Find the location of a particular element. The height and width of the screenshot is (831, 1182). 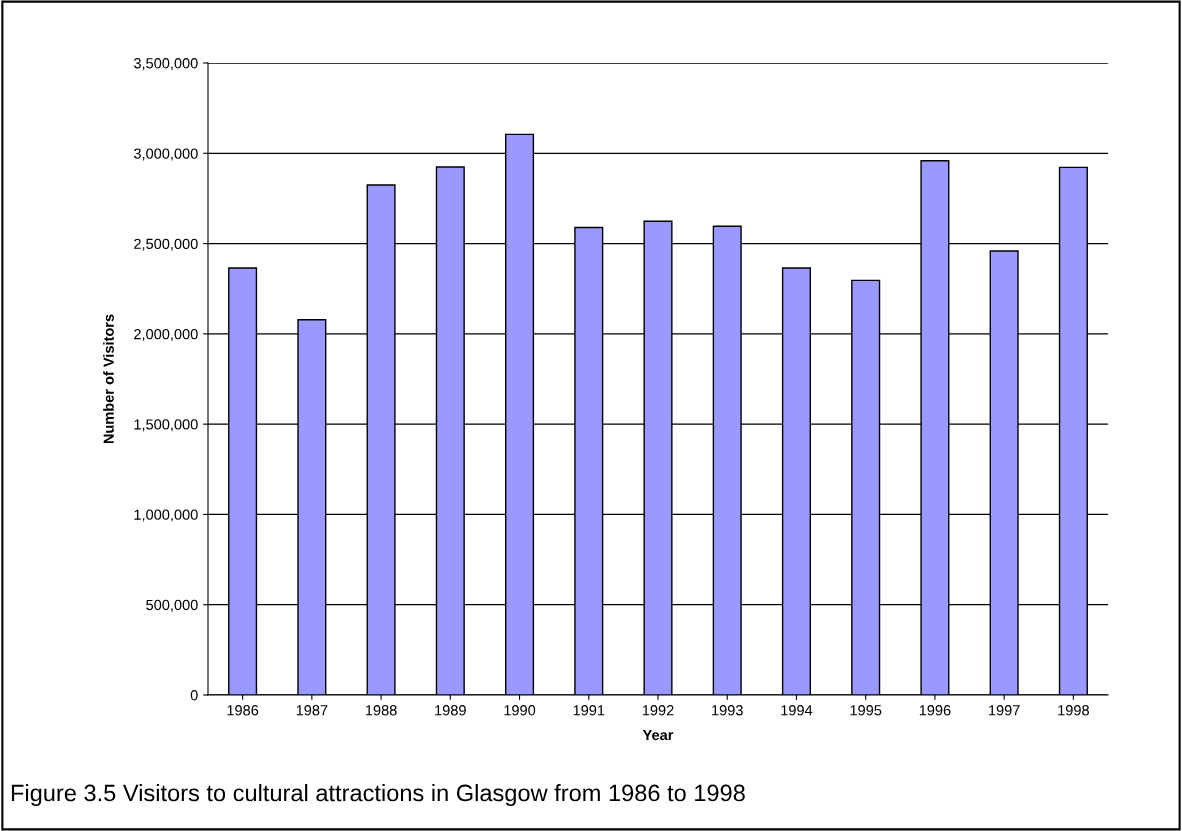

y-tick-label: 2,000,000 is located at coordinates (166, 335).